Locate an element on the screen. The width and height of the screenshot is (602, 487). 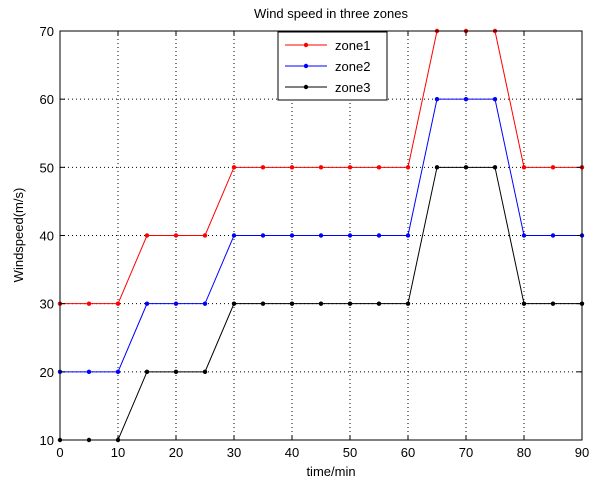
x-axis-label: time/min is located at coordinates (330, 471).